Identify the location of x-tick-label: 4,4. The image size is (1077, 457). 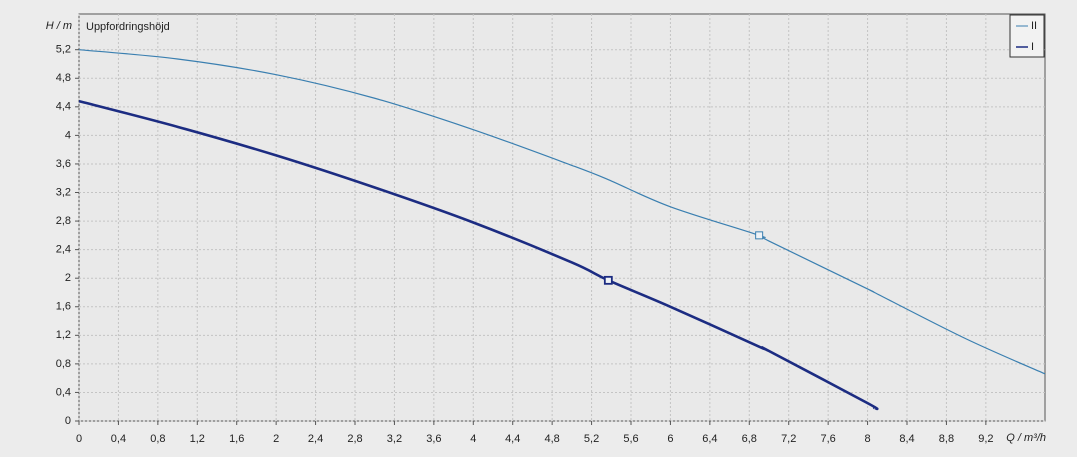
(512, 439).